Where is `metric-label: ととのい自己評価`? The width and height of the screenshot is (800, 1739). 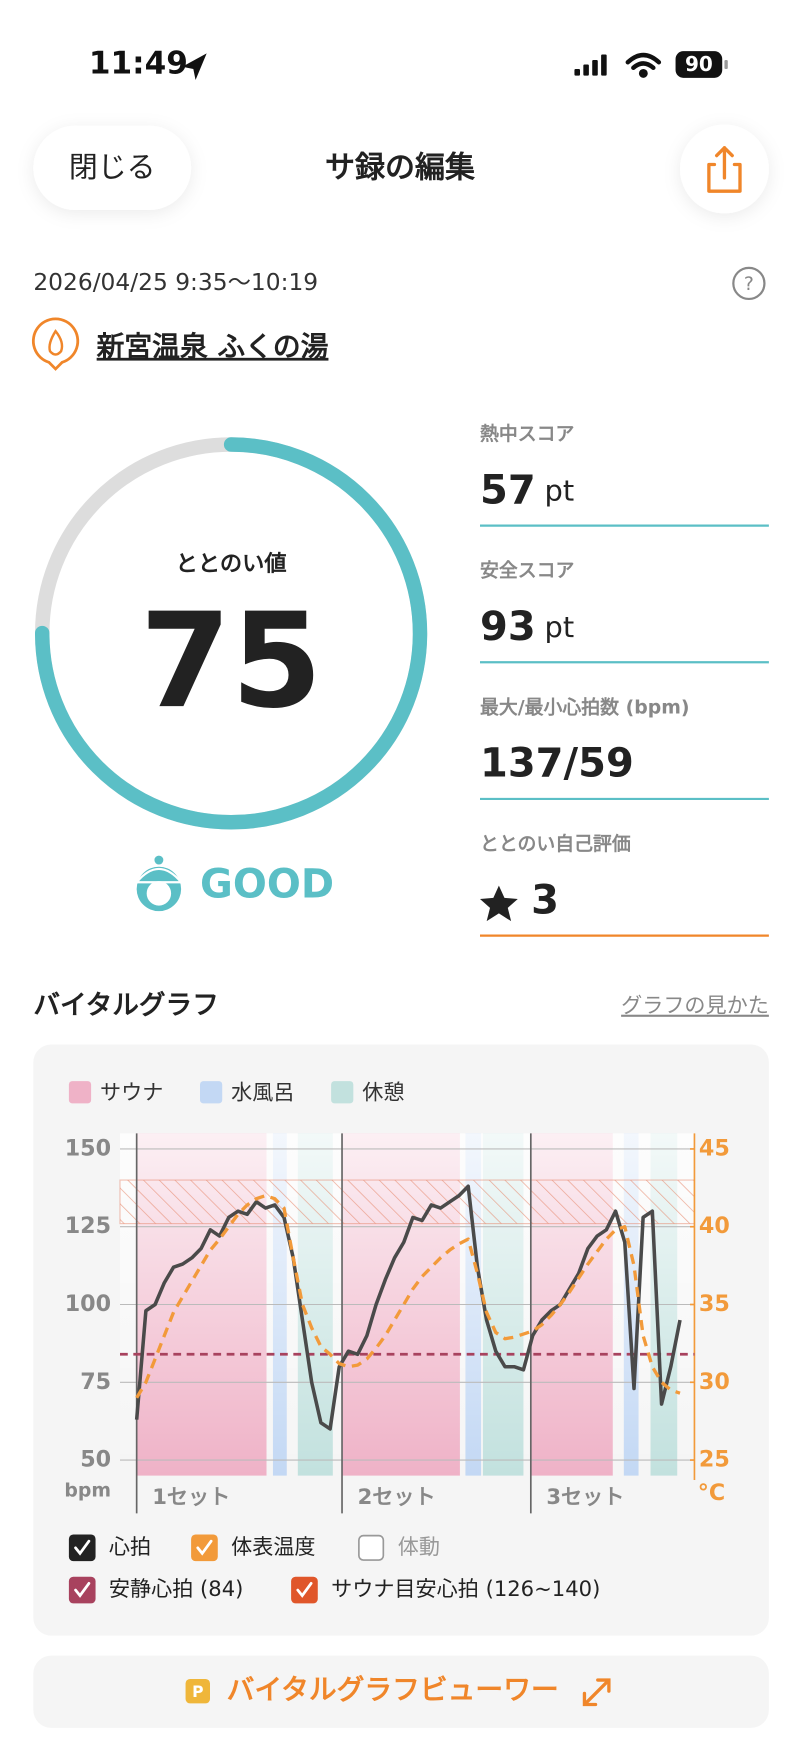 metric-label: ととのい自己評価 is located at coordinates (555, 843).